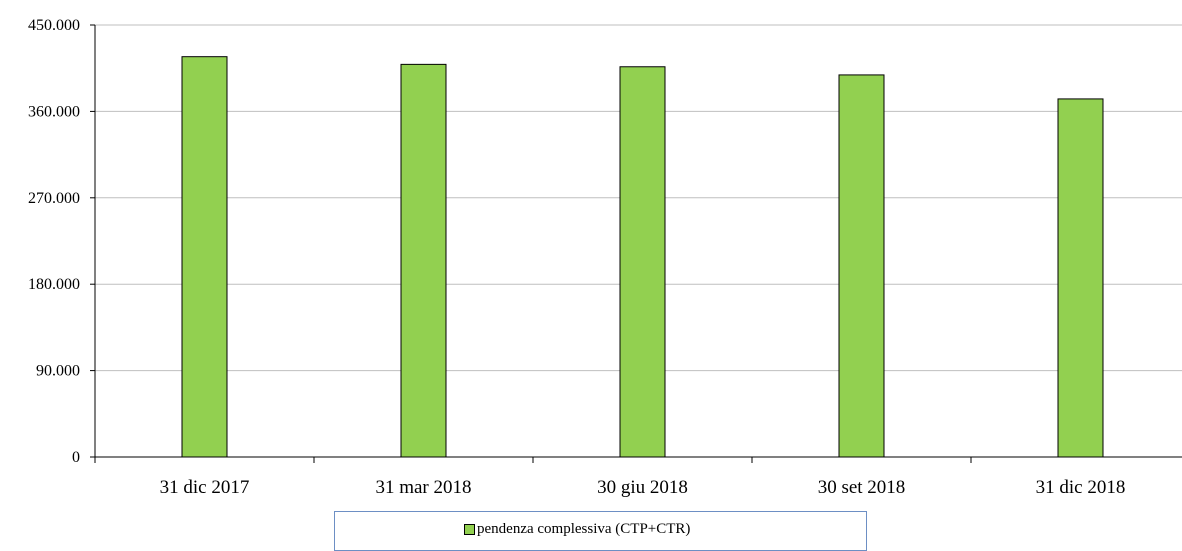  I want to click on legend: pendenza complessiva (CTP+CTR), so click(600, 531).